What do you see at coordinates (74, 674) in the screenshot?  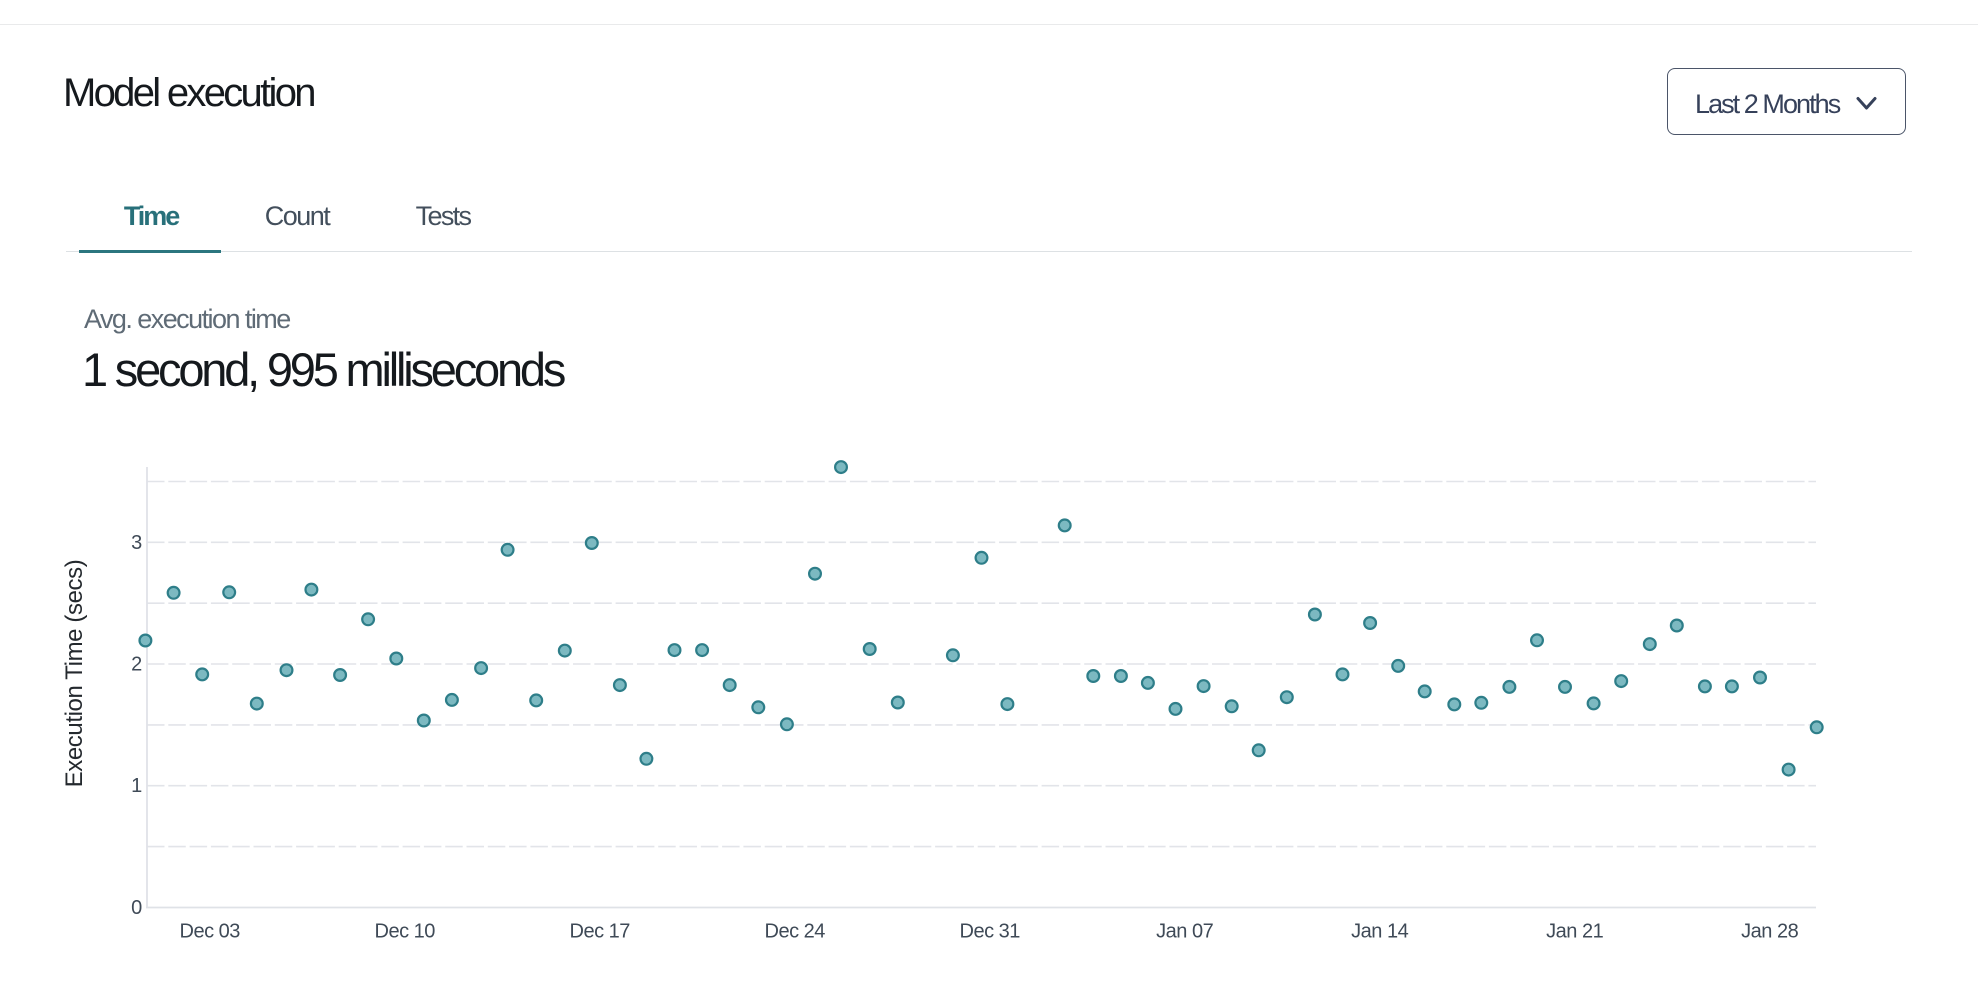 I see `svg-text: Execution Time (secs)` at bounding box center [74, 674].